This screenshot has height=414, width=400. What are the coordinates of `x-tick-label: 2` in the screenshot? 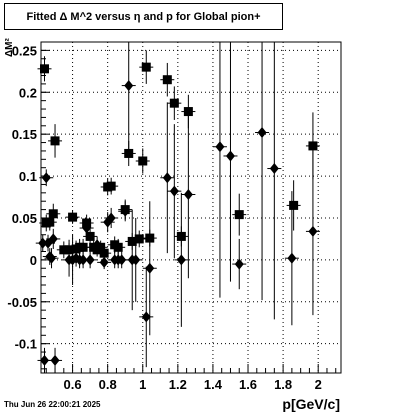 It's located at (318, 384).